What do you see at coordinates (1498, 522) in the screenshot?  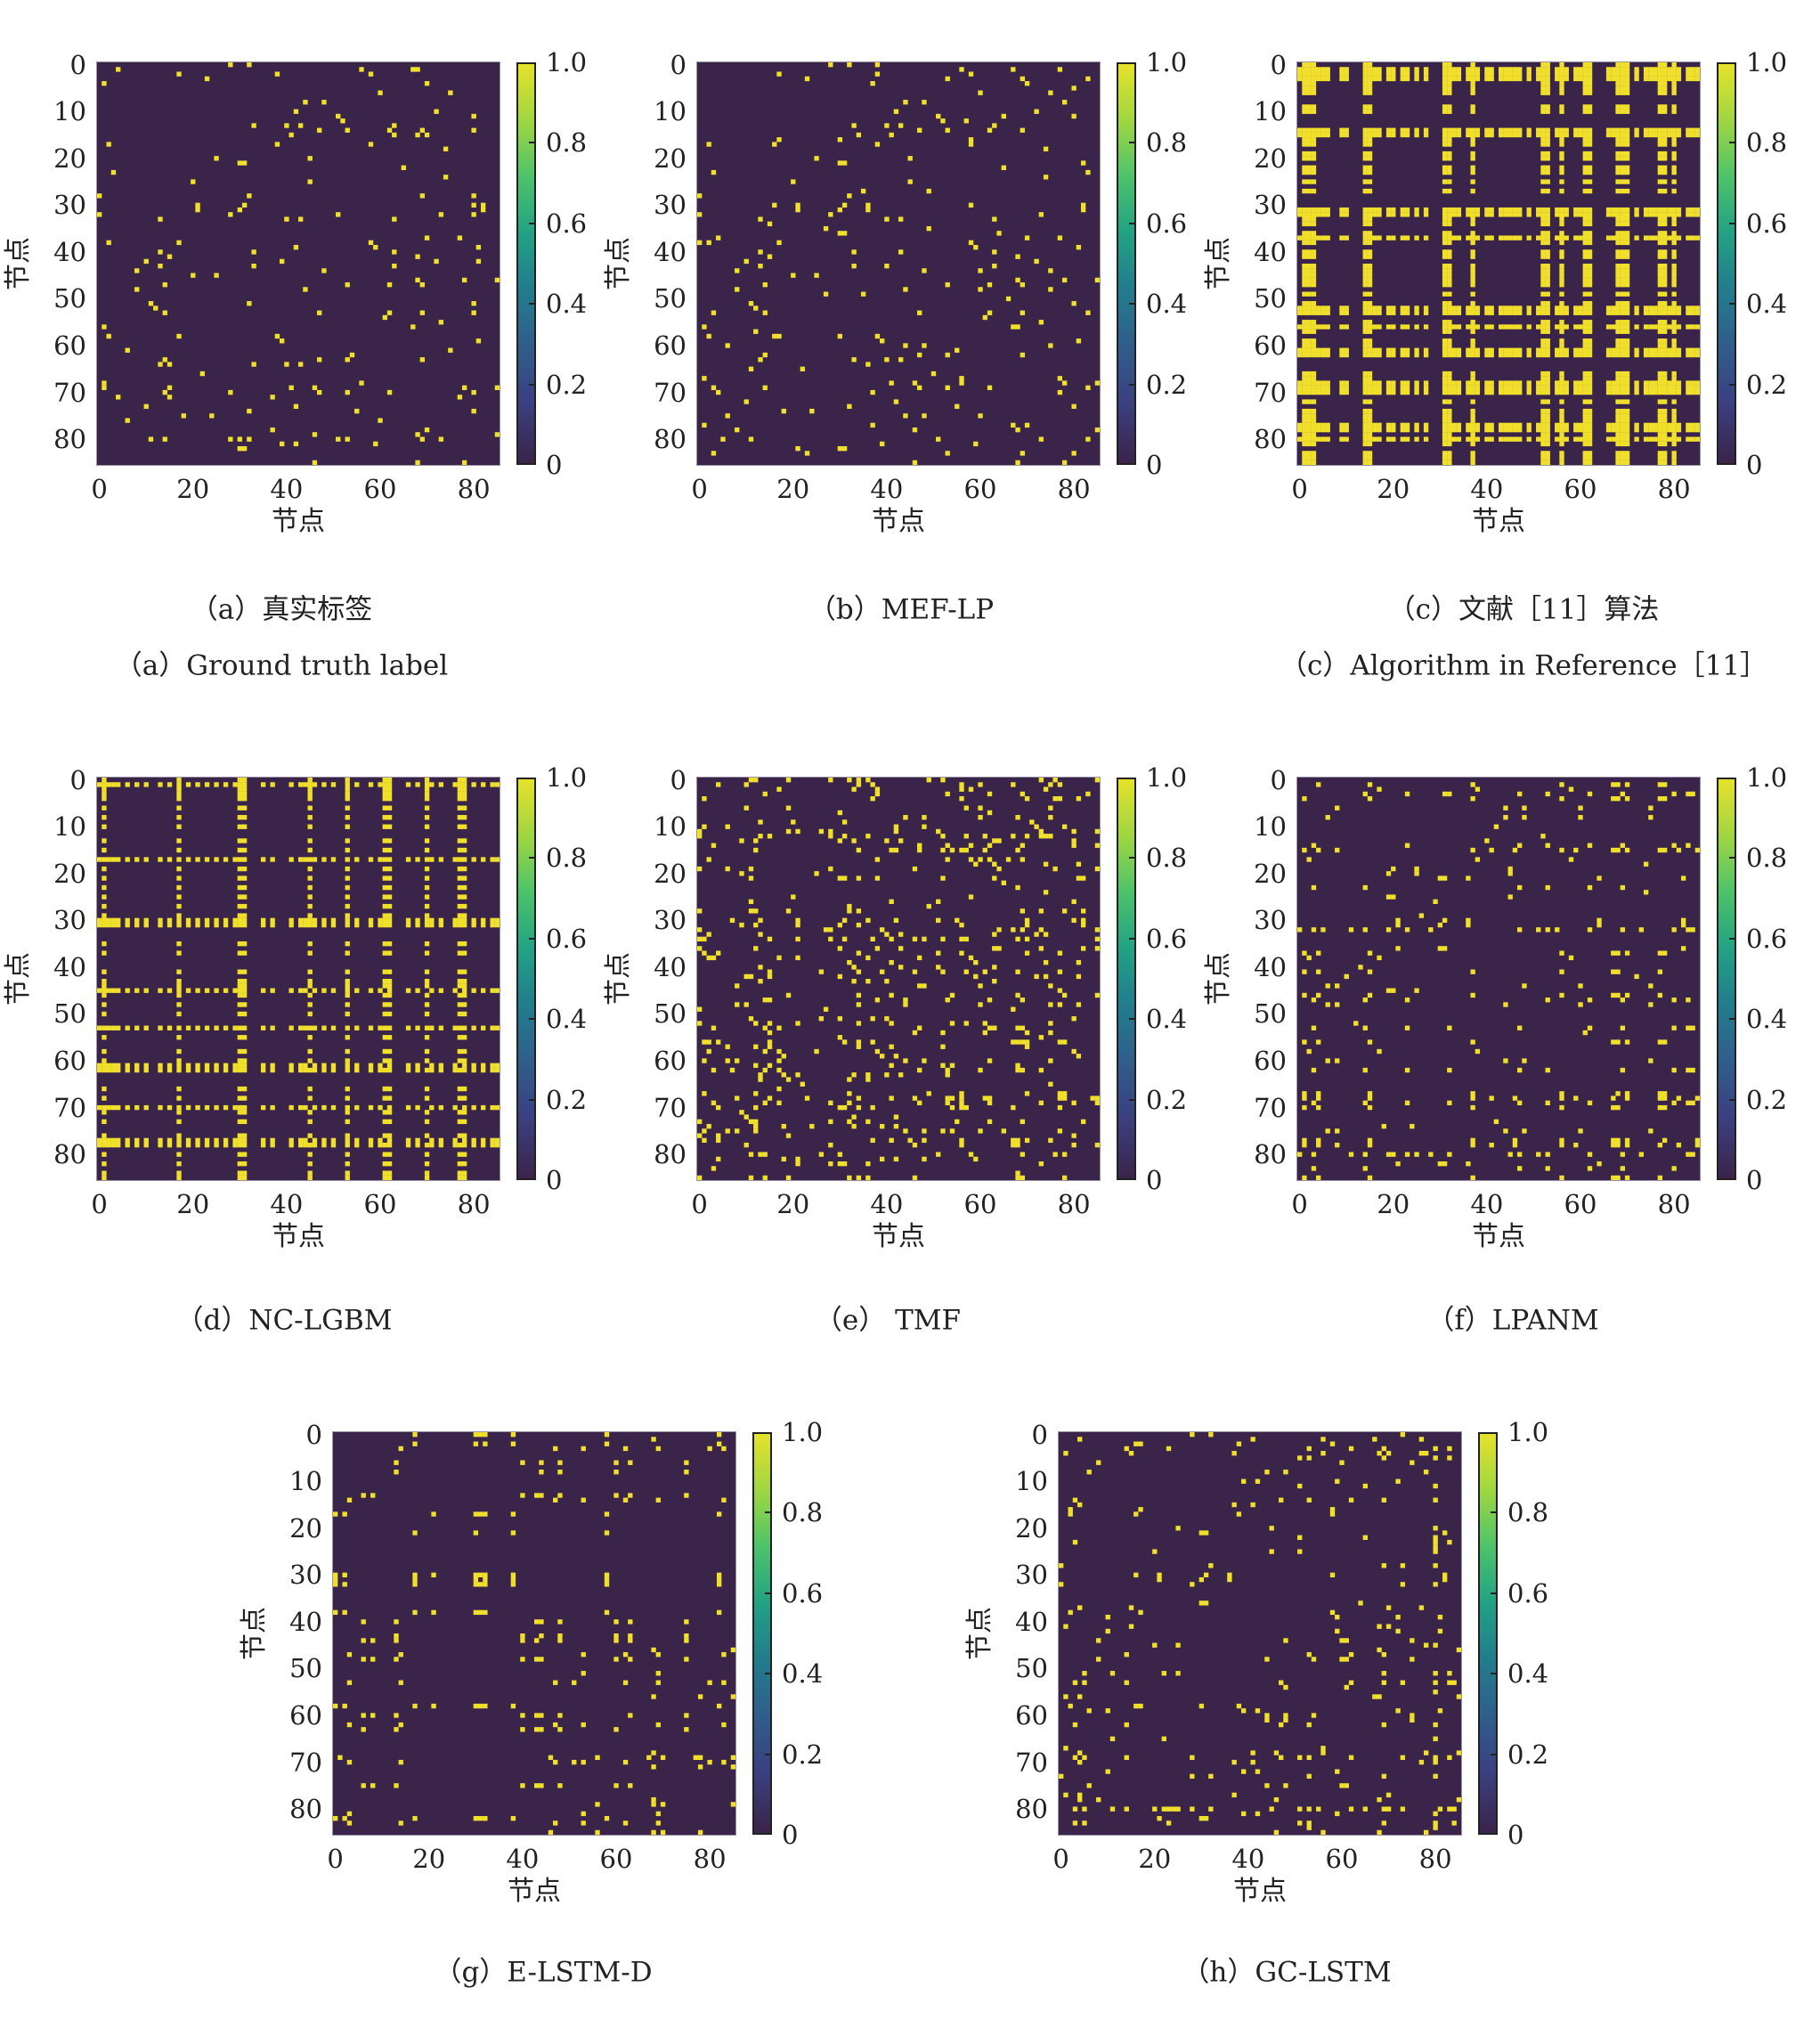 I see `x-axis-label: 节点` at bounding box center [1498, 522].